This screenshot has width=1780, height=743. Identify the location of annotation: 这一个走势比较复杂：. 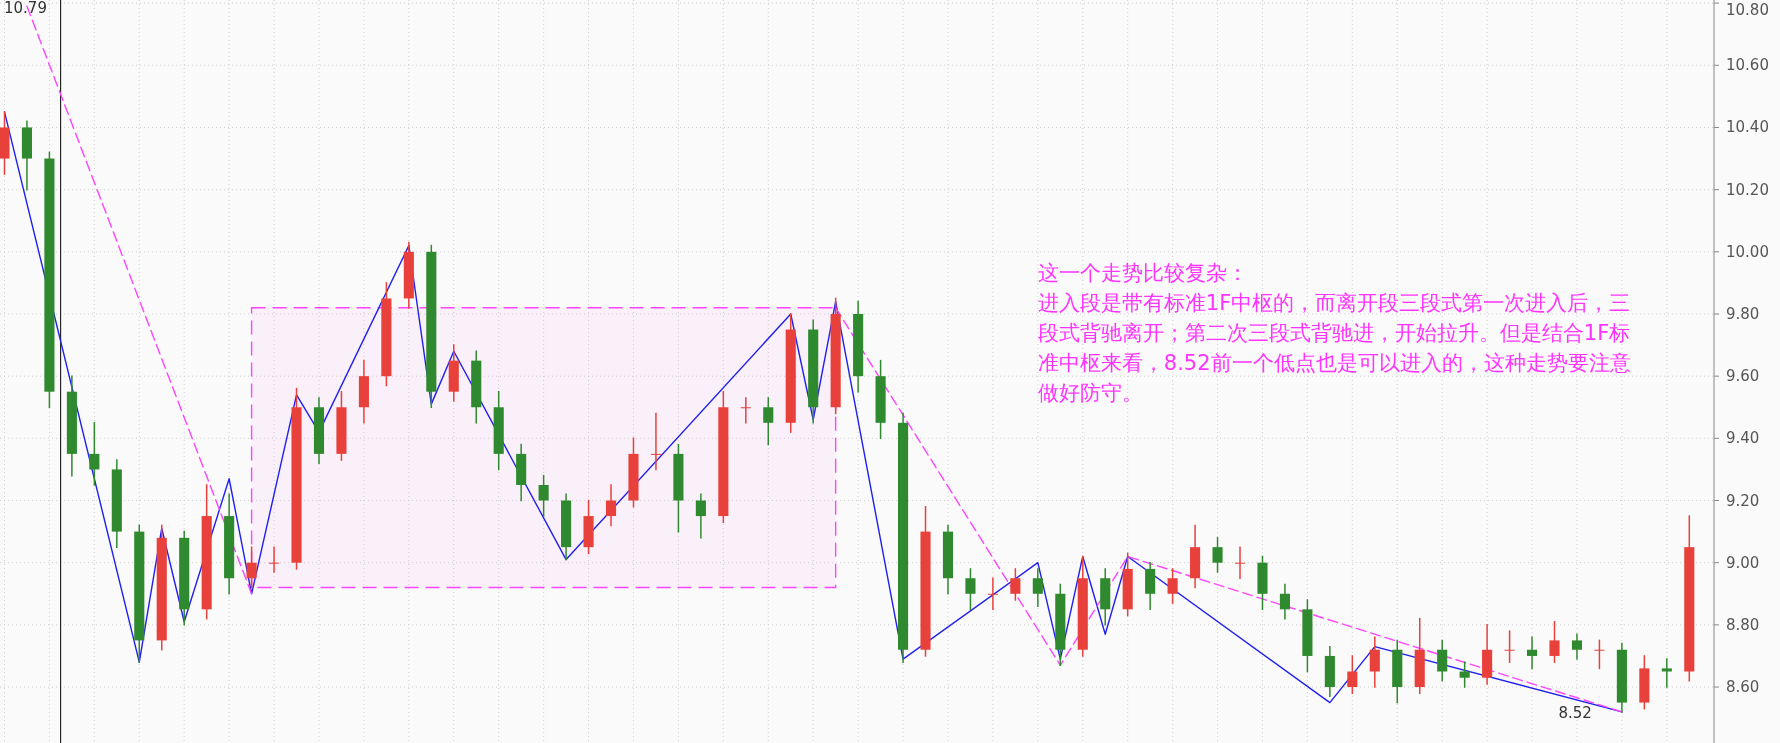
(1142, 273).